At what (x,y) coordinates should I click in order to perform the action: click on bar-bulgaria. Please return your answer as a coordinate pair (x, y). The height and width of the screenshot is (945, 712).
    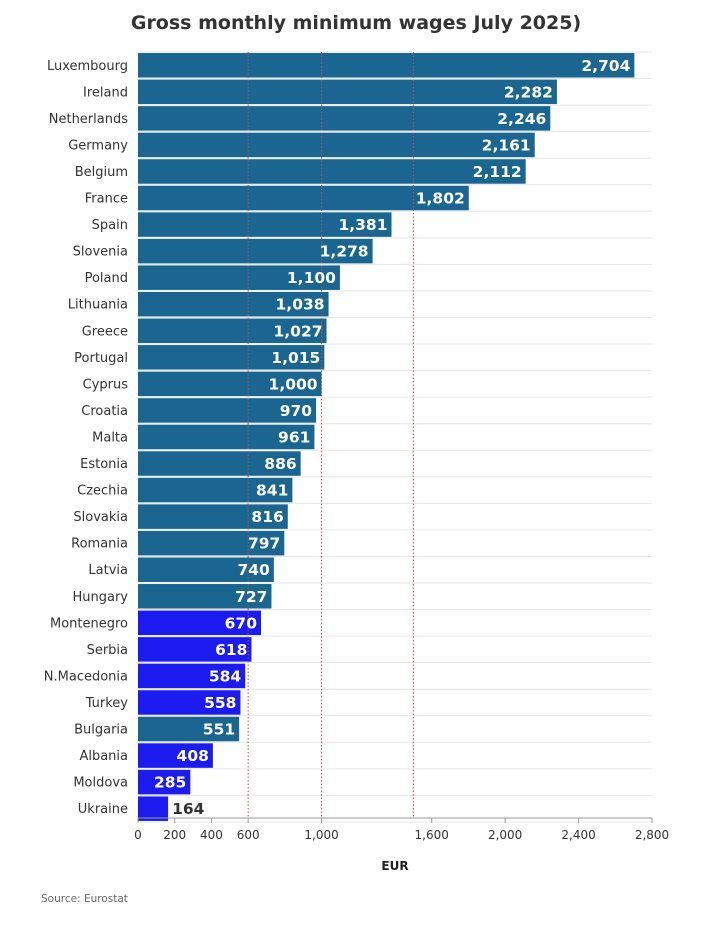
    Looking at the image, I should click on (189, 729).